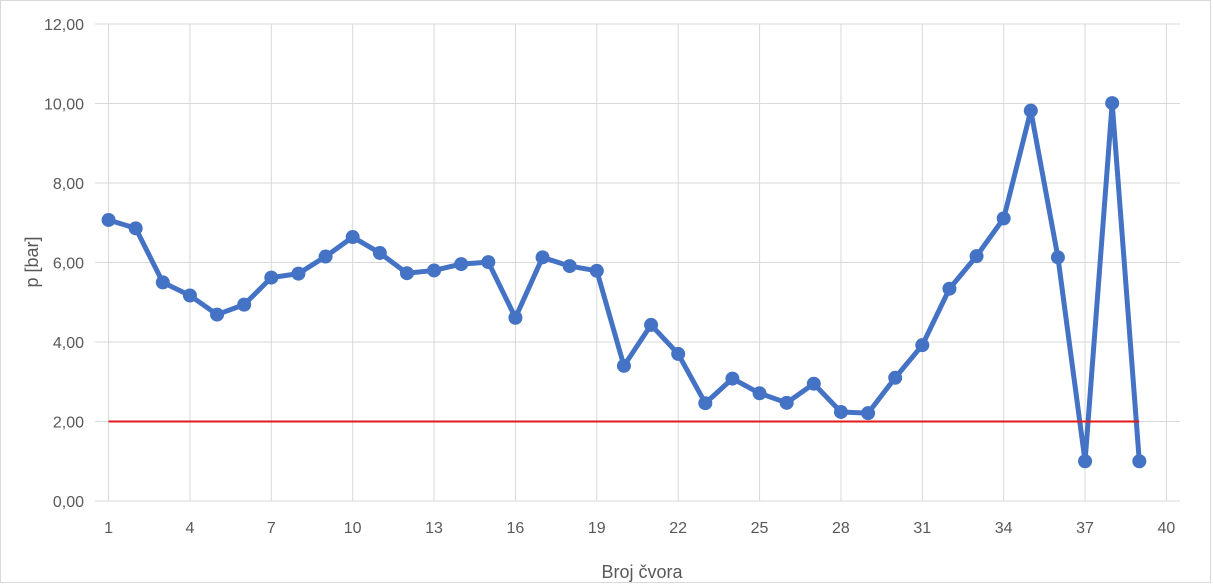 The height and width of the screenshot is (585, 1213). What do you see at coordinates (841, 528) in the screenshot?
I see `x-tick-label: 28` at bounding box center [841, 528].